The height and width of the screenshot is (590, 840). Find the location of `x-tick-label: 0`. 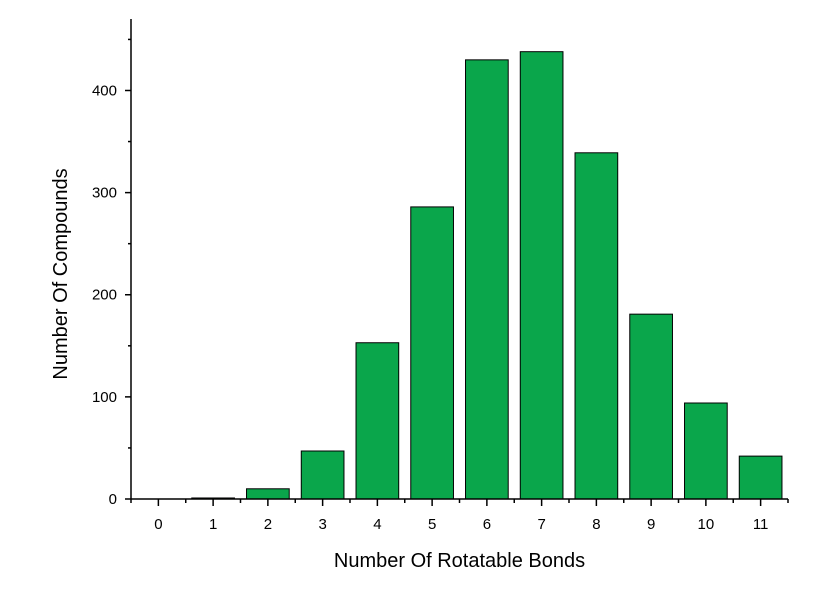

x-tick-label: 0 is located at coordinates (158, 524).